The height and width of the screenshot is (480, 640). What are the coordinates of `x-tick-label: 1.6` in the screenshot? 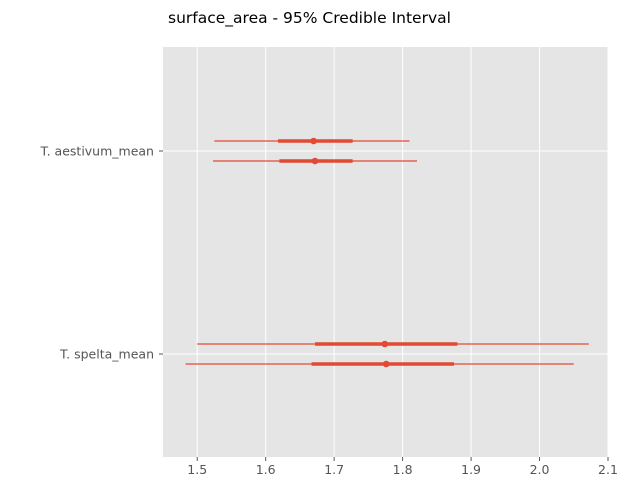 It's located at (266, 469).